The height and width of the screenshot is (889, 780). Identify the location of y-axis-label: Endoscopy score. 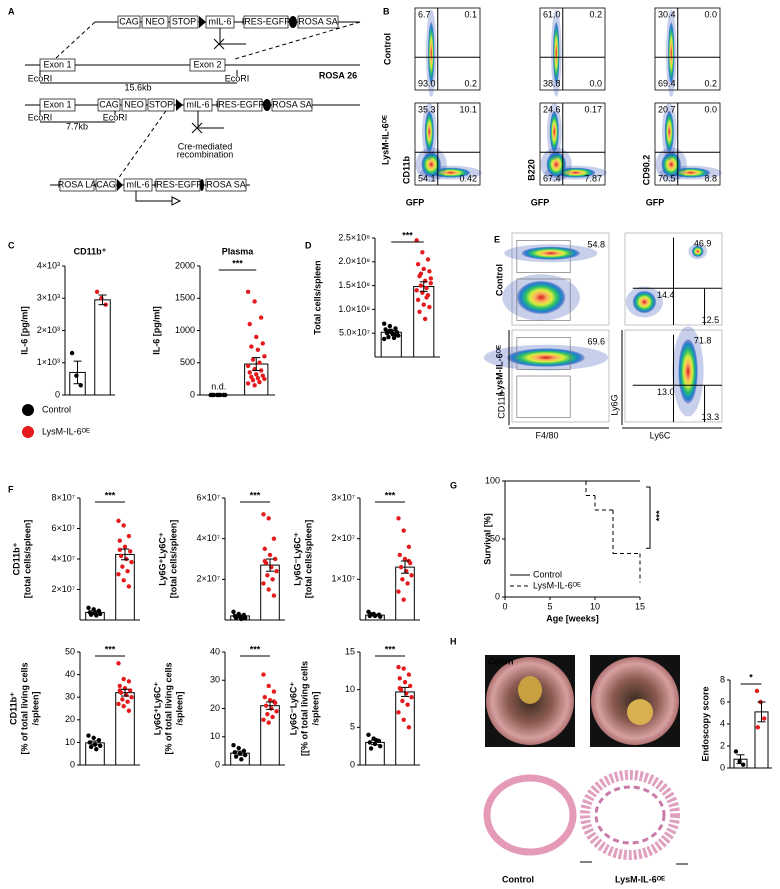
(705, 723).